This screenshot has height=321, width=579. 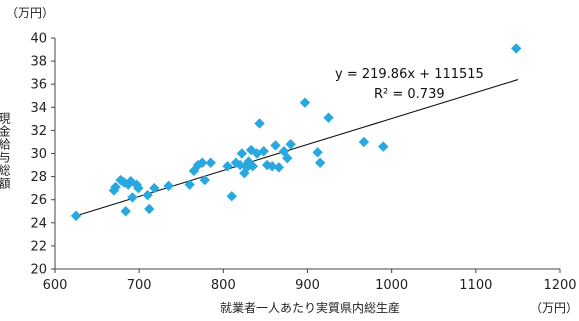 I want to click on x-tick-label: 800, so click(x=223, y=285).